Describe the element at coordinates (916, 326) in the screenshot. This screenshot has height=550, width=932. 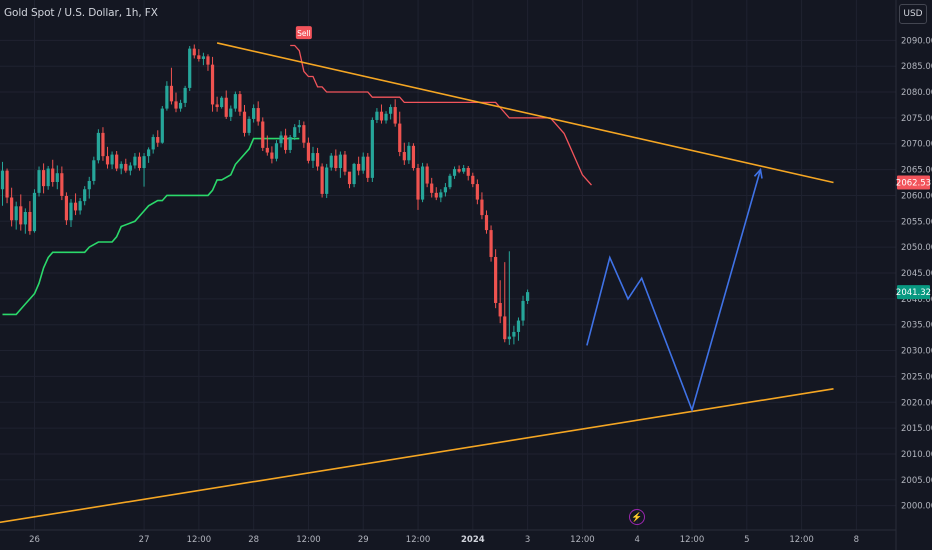
I see `y-tick-label: 2035.00` at that location.